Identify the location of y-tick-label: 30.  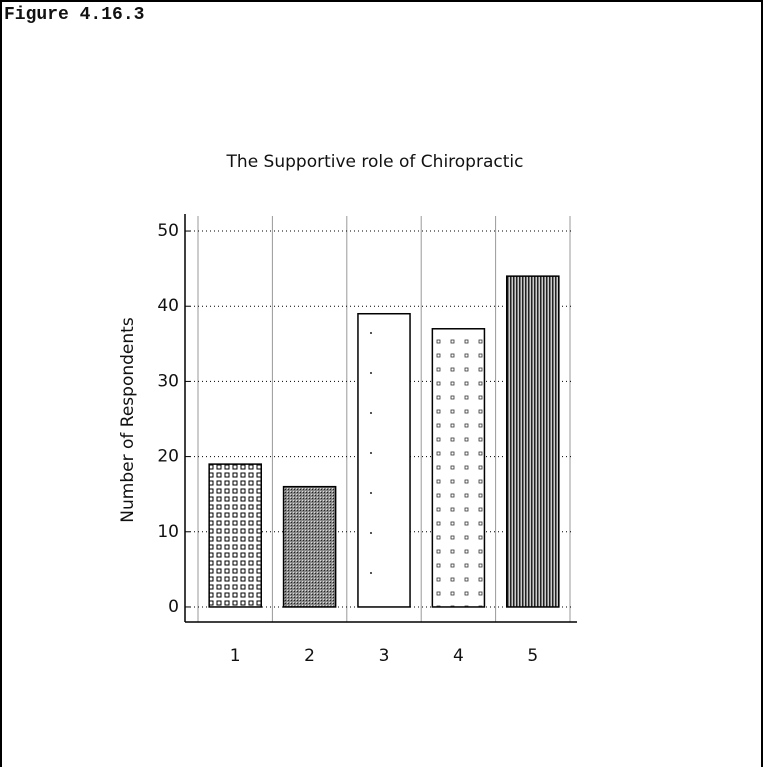
(168, 381).